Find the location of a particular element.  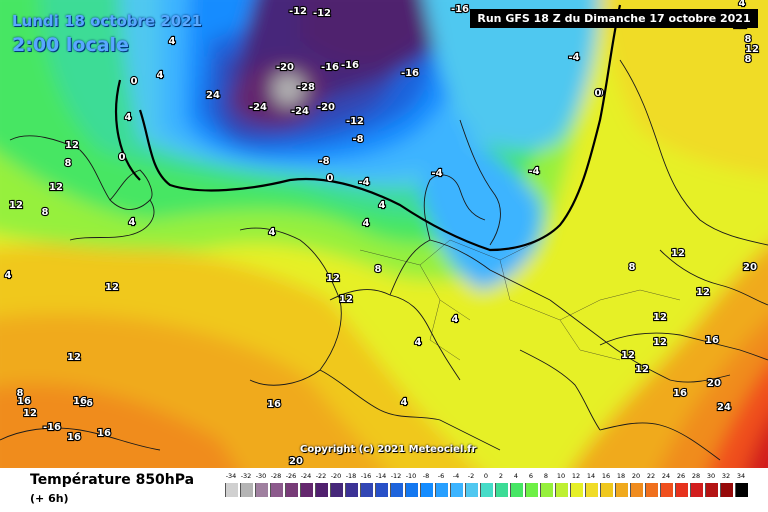

isotherm-value-label: 24 is located at coordinates (213, 95).